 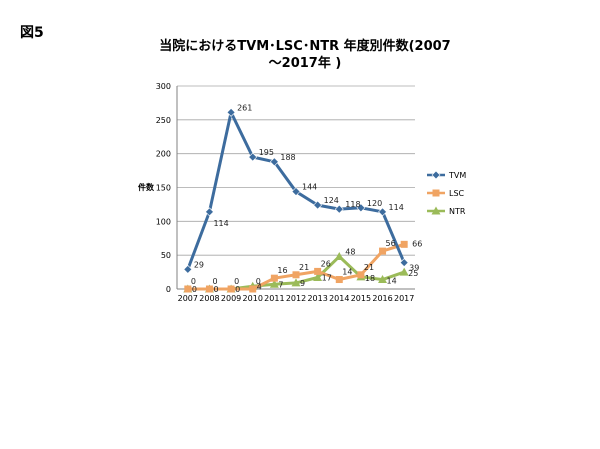 I want to click on x-tick-label: 2014, so click(x=339, y=298).